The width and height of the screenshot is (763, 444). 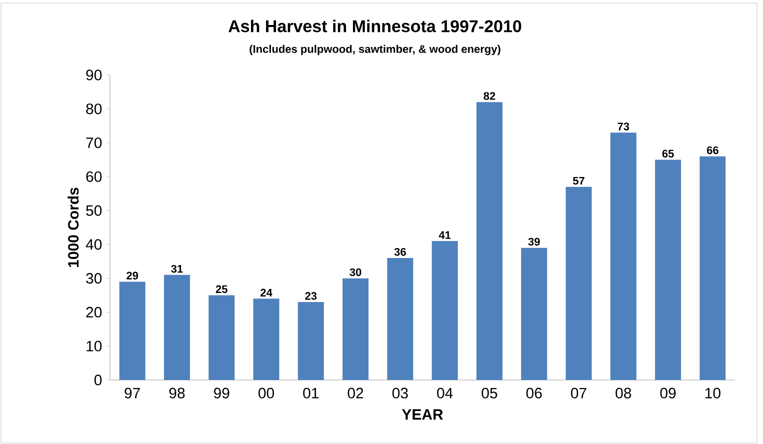 What do you see at coordinates (668, 154) in the screenshot?
I see `data-label: 65` at bounding box center [668, 154].